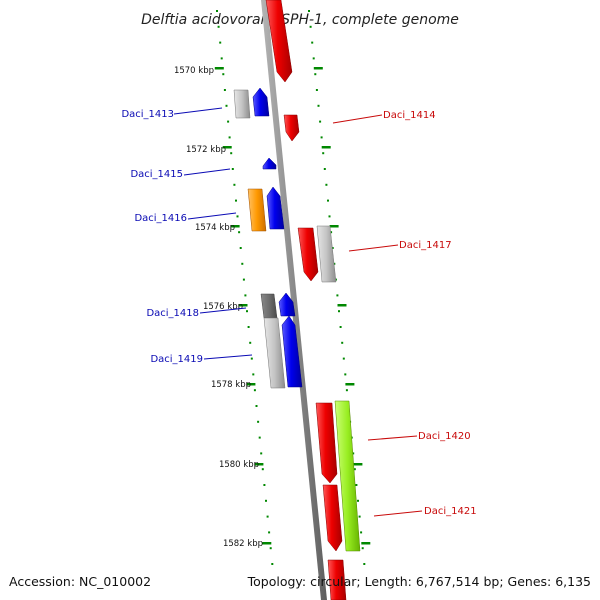 This screenshot has width=600, height=600. What do you see at coordinates (239, 465) in the screenshot?
I see `scale-label-1580: 1580 kbp` at bounding box center [239, 465].